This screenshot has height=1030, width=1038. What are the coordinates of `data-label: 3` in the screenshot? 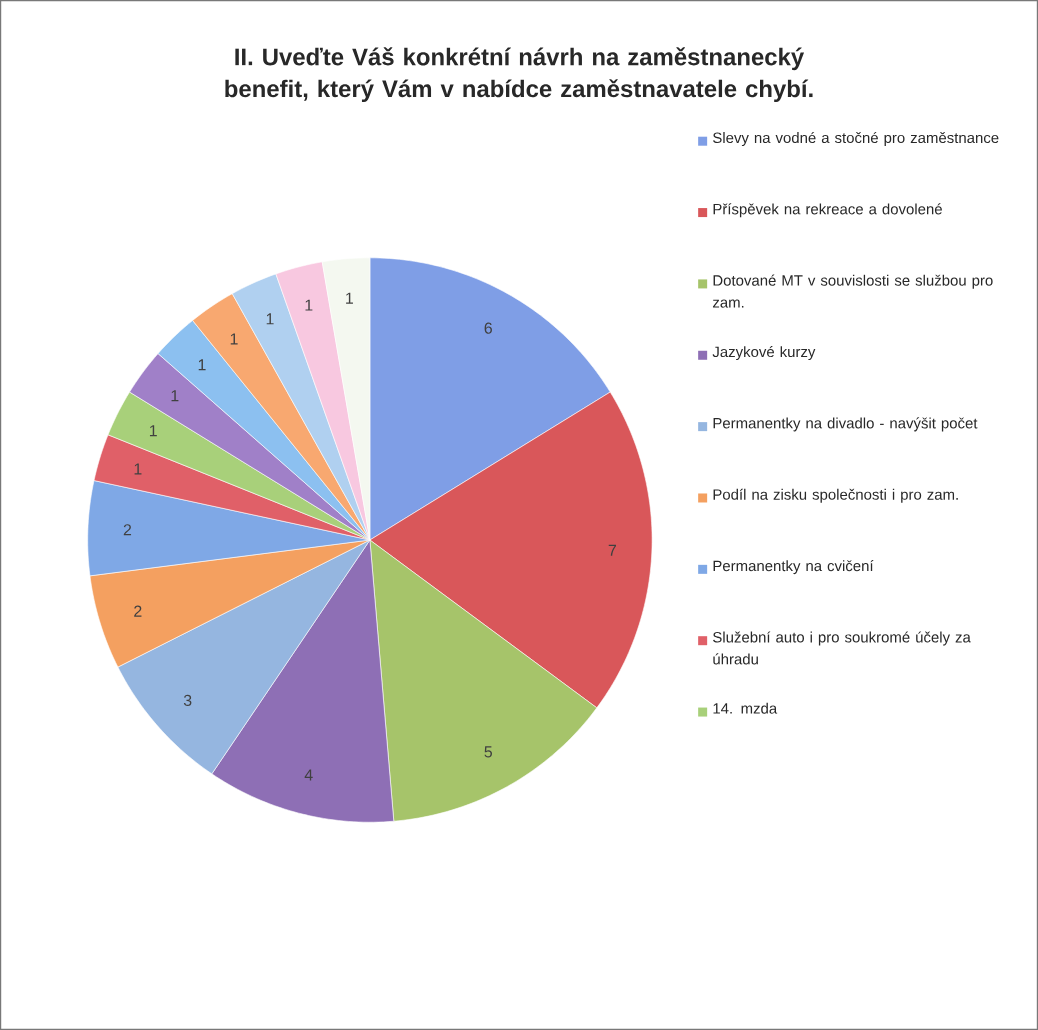 It's located at (187, 700).